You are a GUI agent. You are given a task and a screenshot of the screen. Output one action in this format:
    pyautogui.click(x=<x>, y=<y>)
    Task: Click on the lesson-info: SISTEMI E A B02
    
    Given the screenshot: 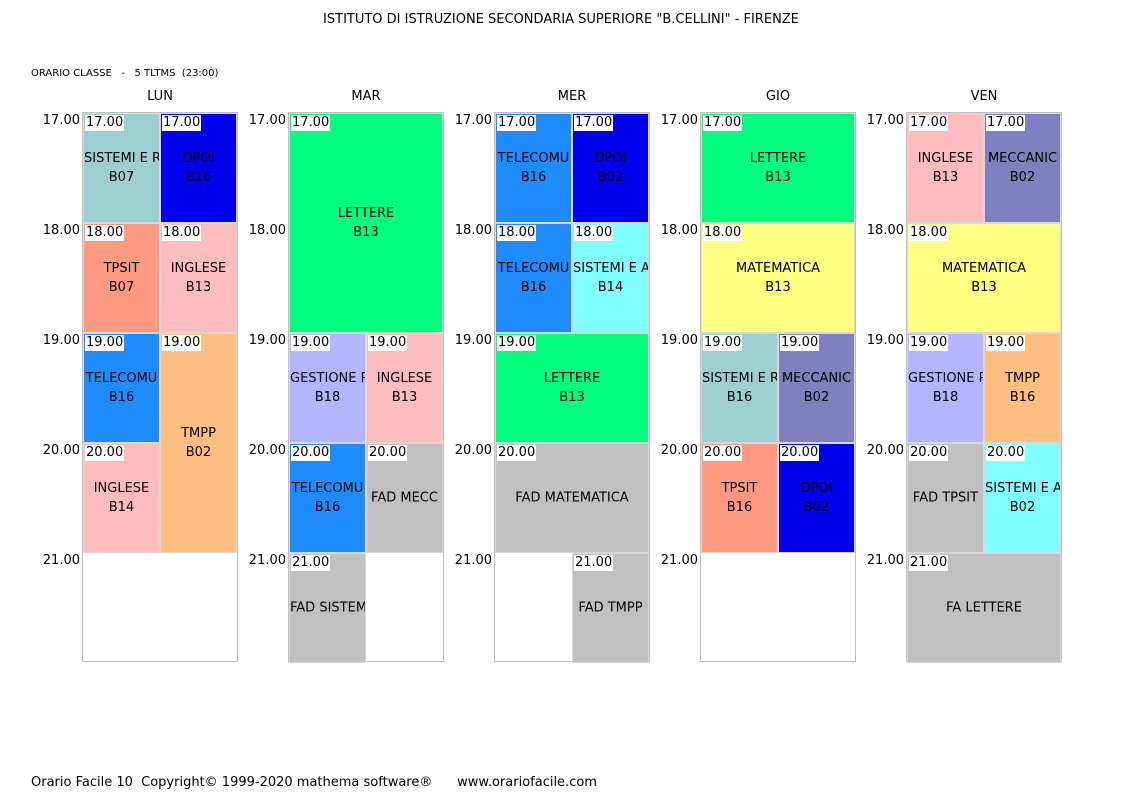 What is the action you would take?
    pyautogui.click(x=1022, y=498)
    